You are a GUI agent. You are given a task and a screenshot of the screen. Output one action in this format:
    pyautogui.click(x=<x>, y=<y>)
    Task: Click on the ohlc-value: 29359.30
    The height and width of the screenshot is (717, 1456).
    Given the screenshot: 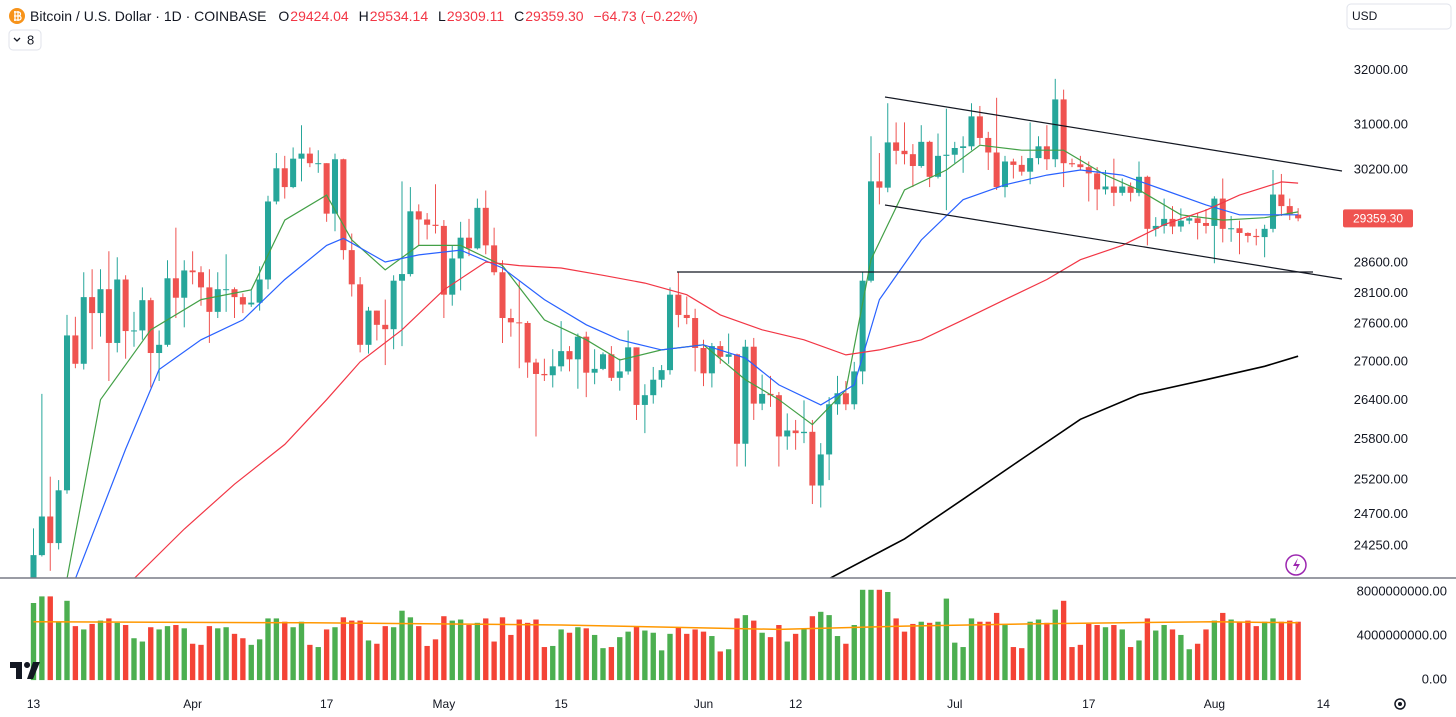 What is the action you would take?
    pyautogui.click(x=554, y=16)
    